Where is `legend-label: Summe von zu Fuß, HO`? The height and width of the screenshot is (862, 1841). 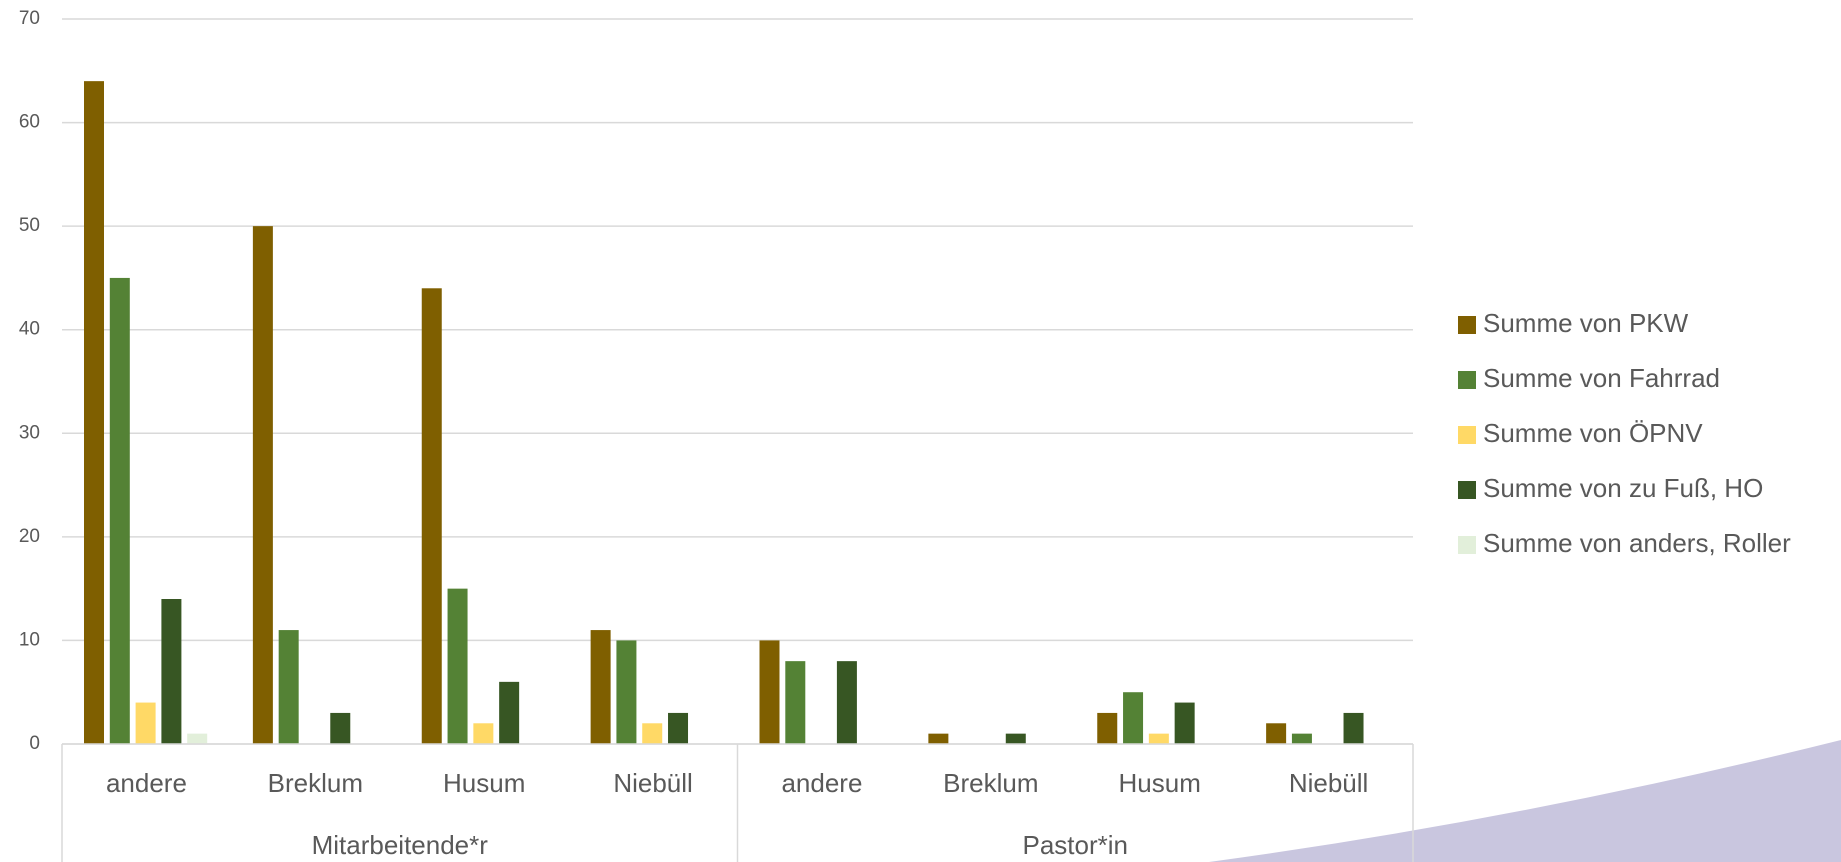
legend-label: Summe von zu Fuß, HO is located at coordinates (1623, 488).